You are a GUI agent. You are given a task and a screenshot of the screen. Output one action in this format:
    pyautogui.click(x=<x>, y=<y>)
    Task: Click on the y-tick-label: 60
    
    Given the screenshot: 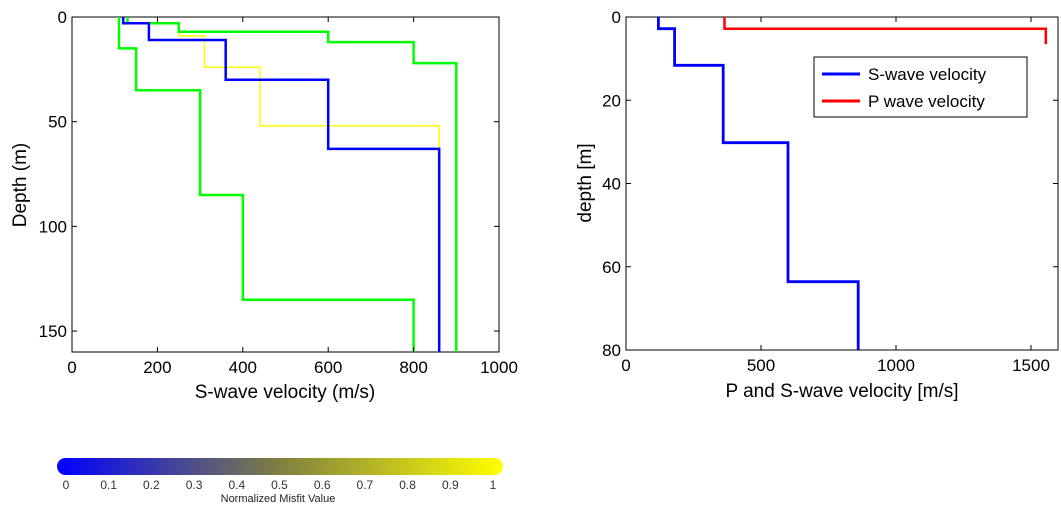 What is the action you would take?
    pyautogui.click(x=611, y=267)
    